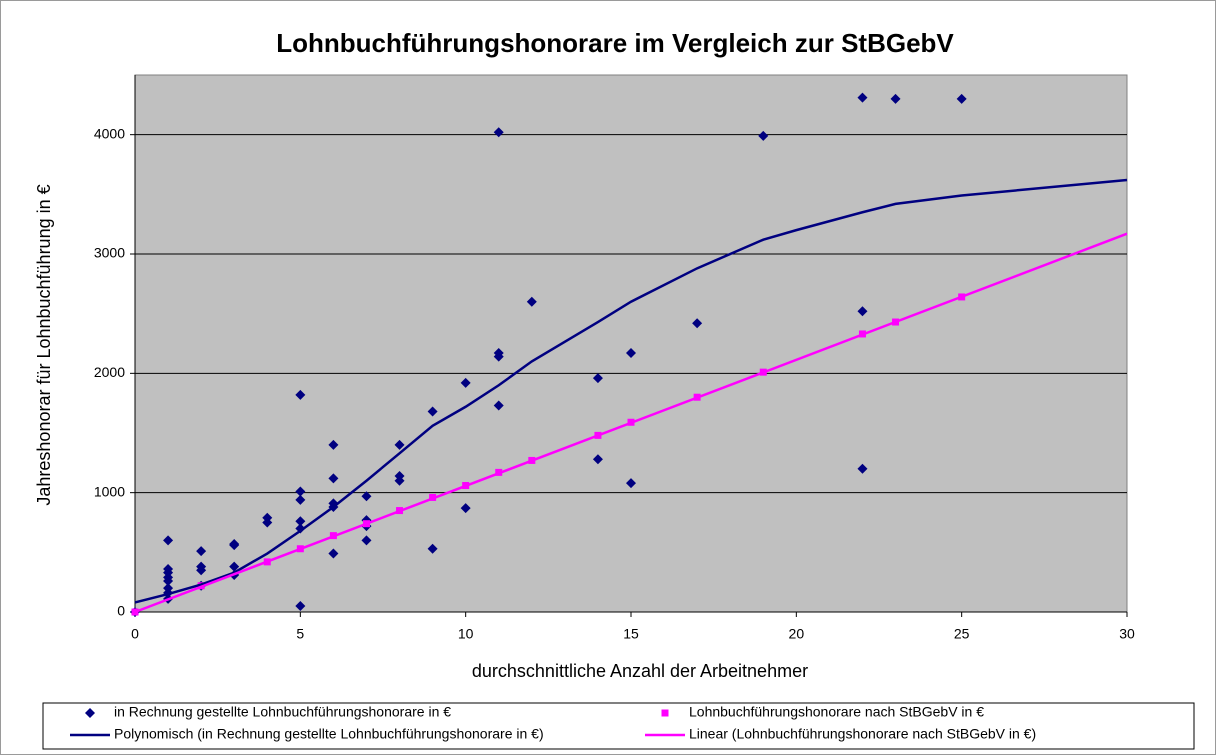 The width and height of the screenshot is (1216, 755). I want to click on x-tick-label: 30, so click(1127, 634).